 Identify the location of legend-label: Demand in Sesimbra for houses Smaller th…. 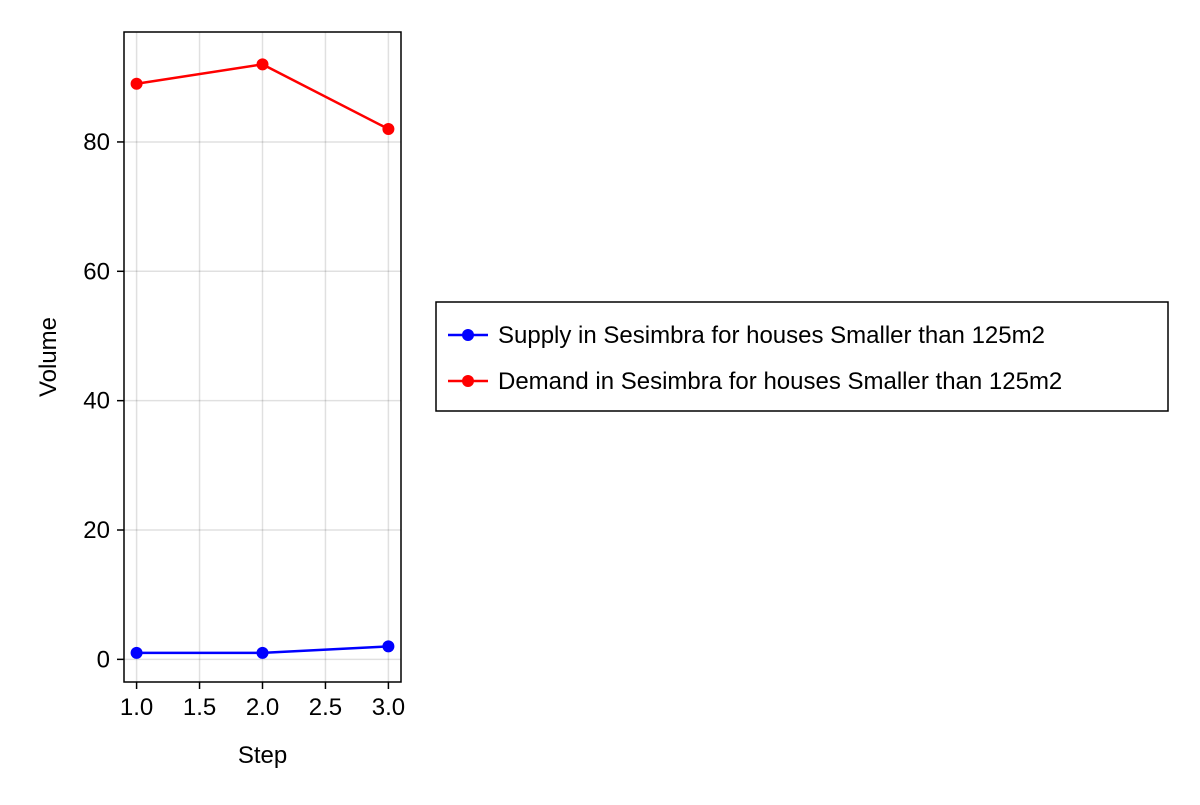
(780, 381).